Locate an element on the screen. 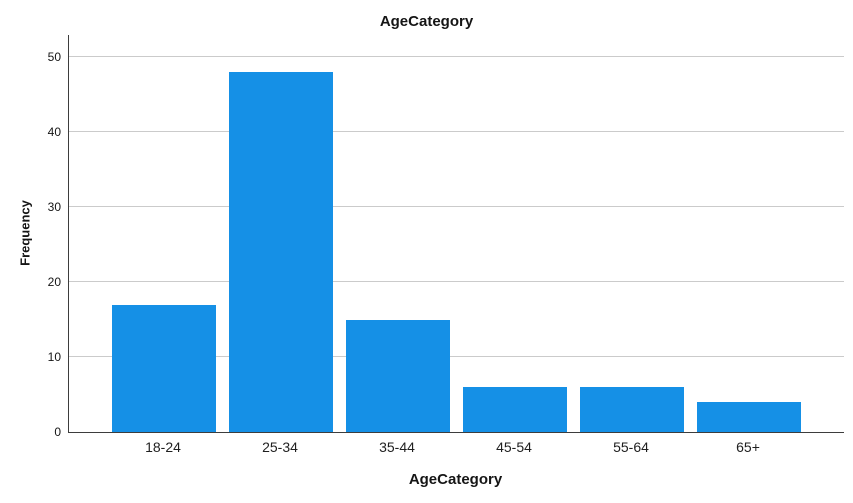 This screenshot has height=503, width=853. x-tick-label-65+: 65+ is located at coordinates (748, 447).